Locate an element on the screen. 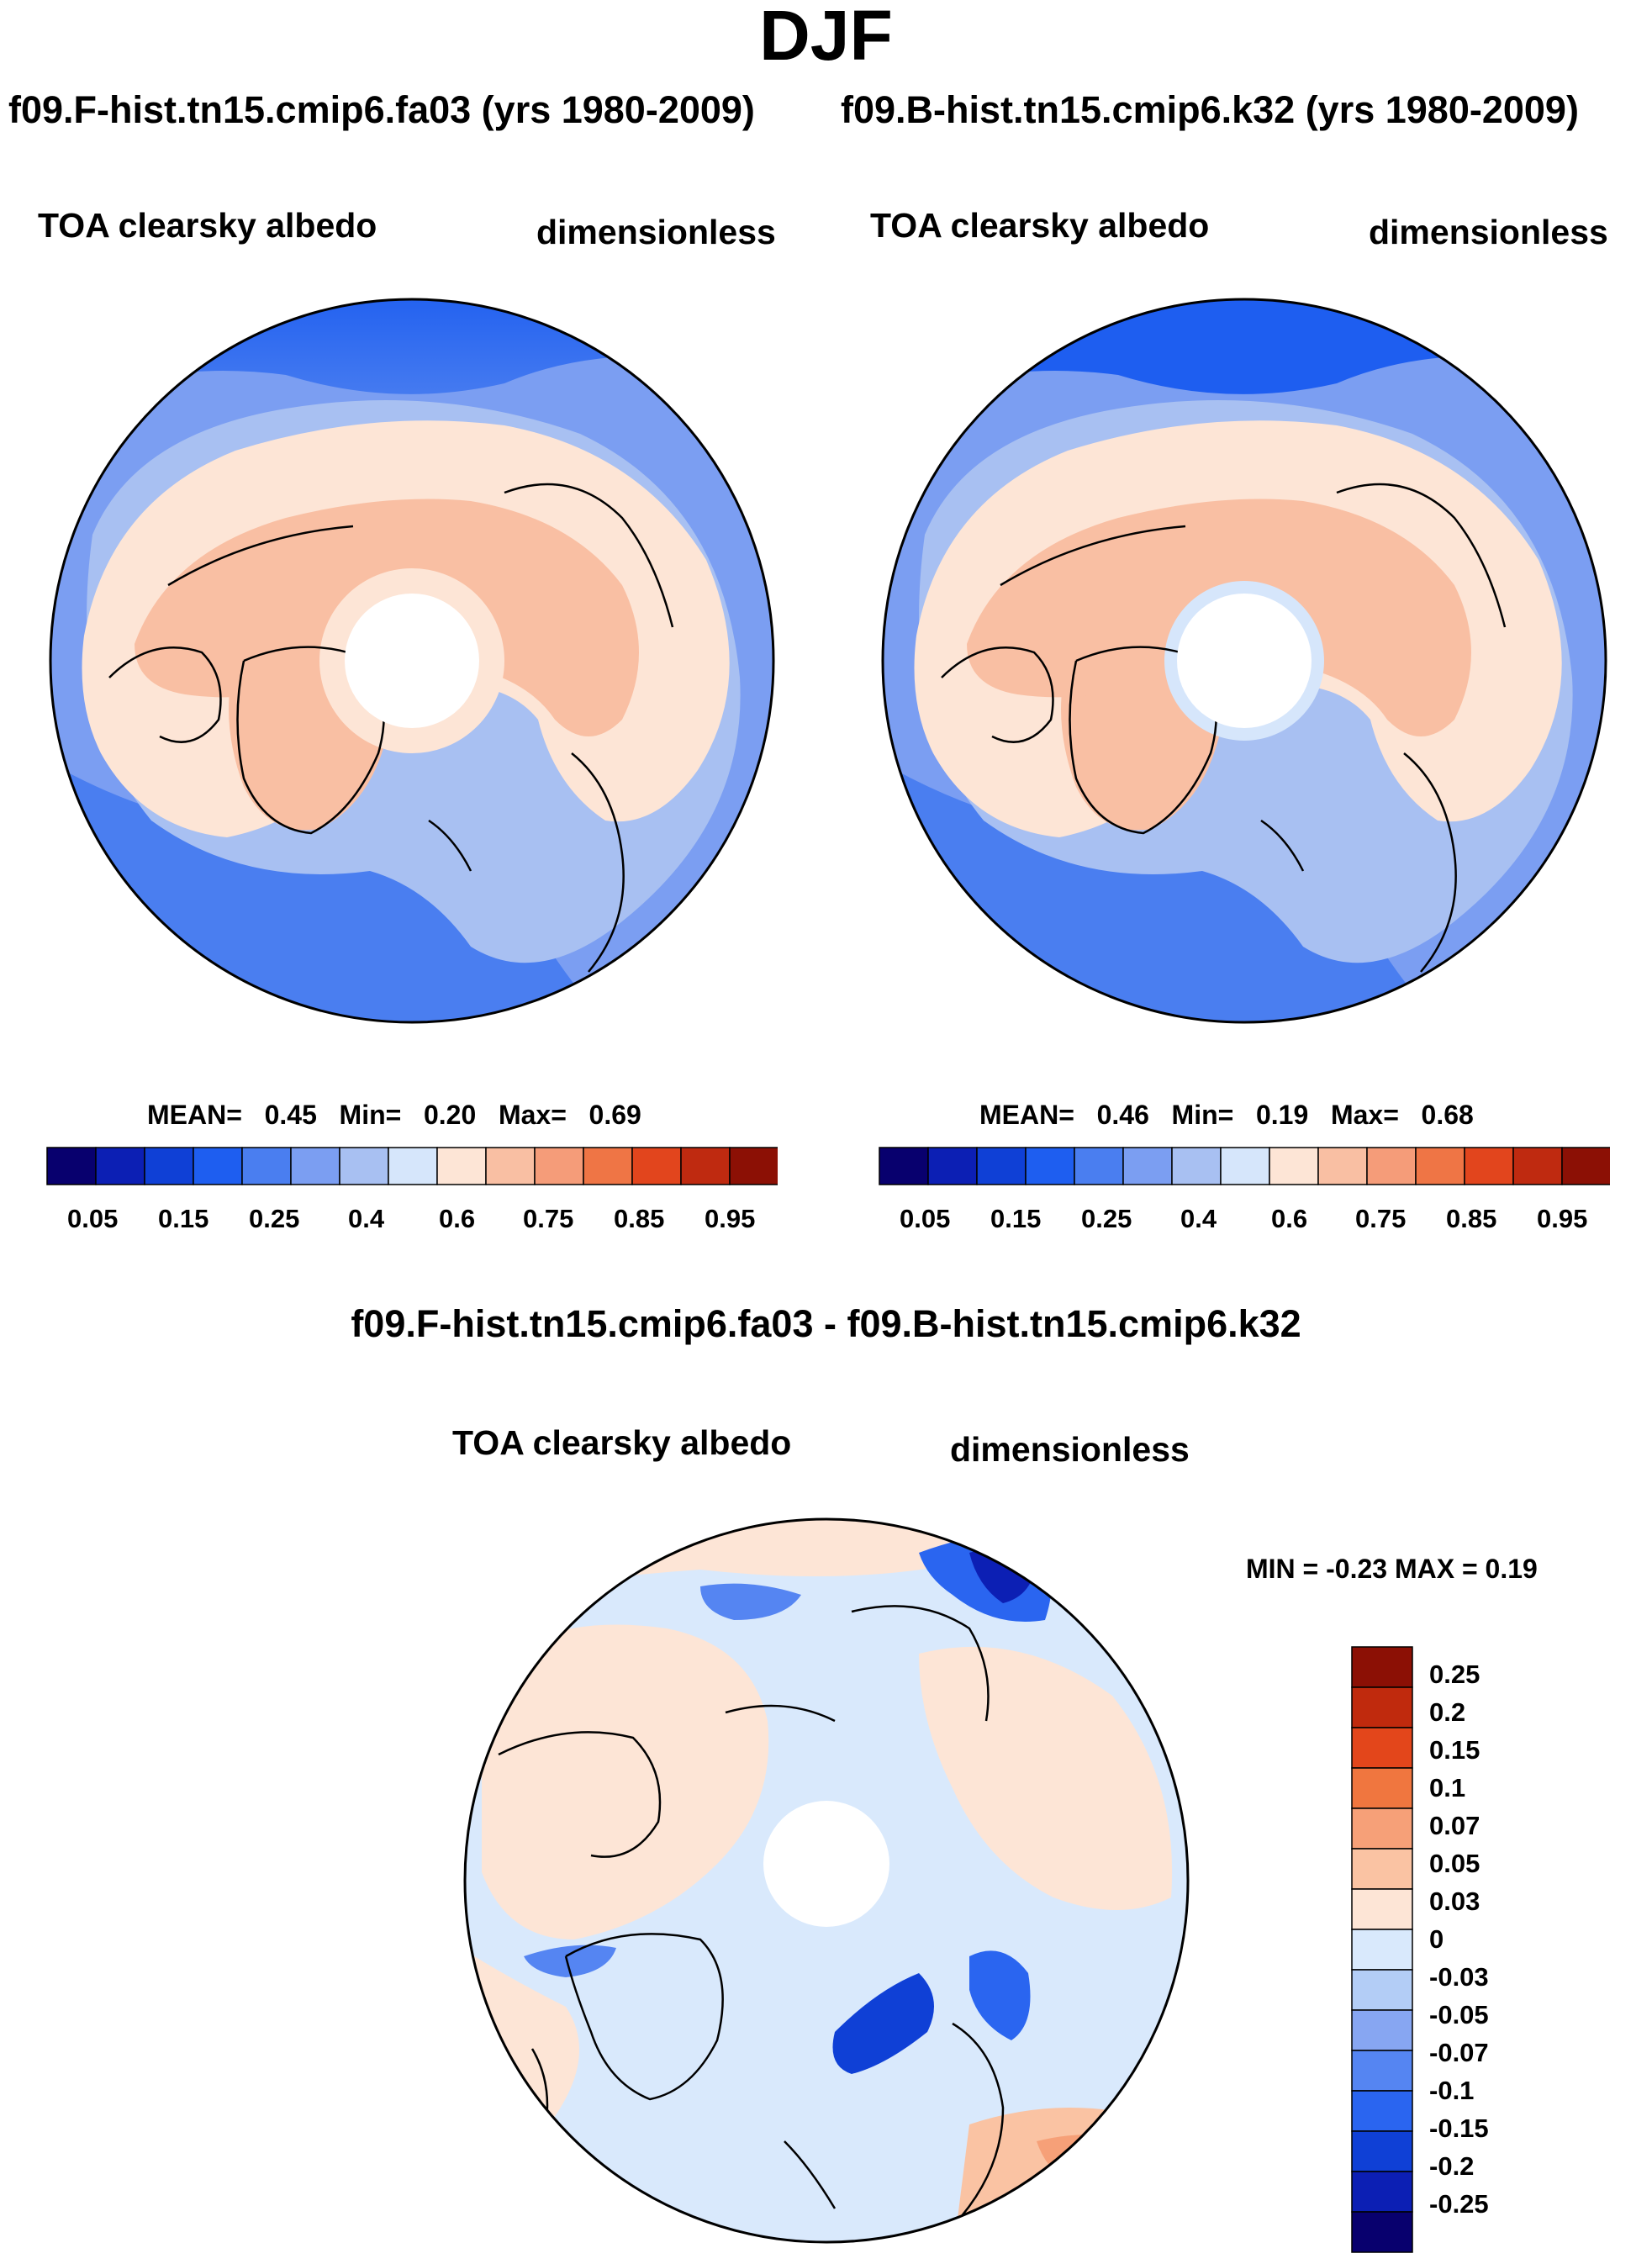  panel3-units-label: dimensionless is located at coordinates (1070, 1449).